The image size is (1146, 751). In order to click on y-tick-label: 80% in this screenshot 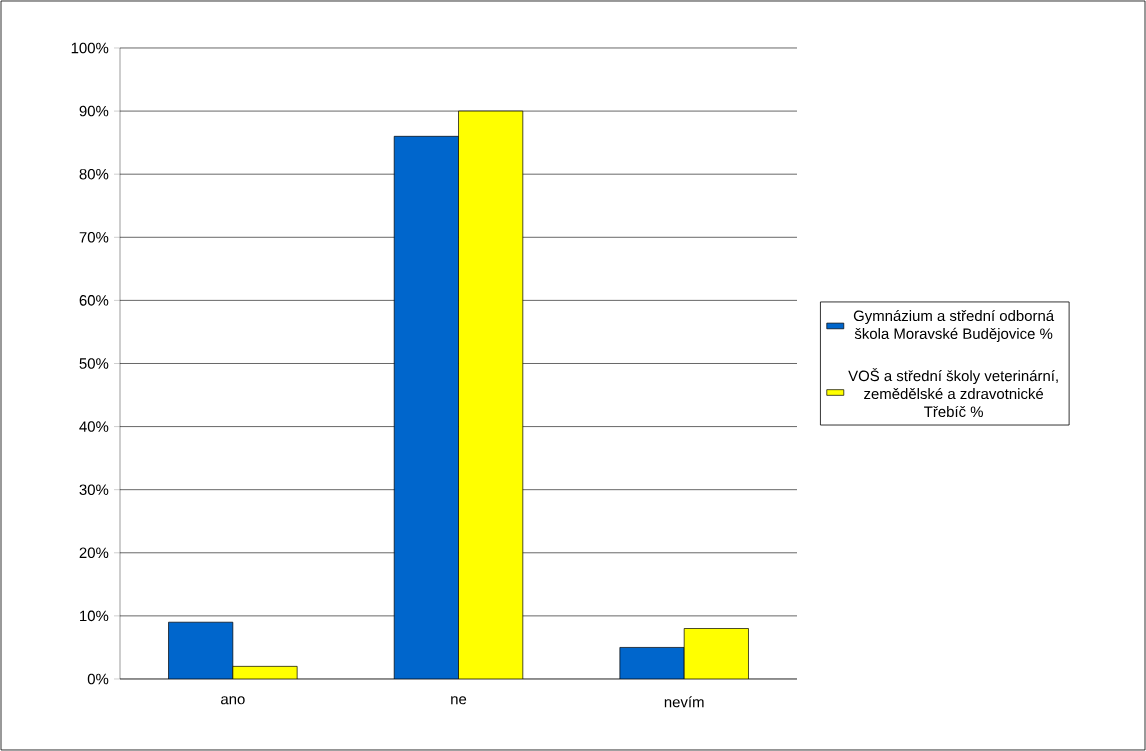, I will do `click(94, 174)`.